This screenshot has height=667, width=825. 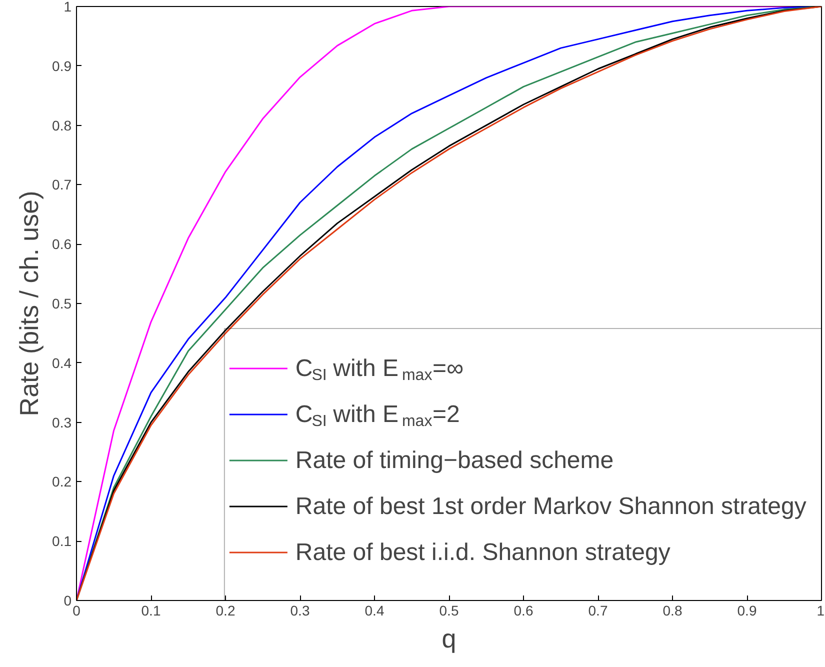 What do you see at coordinates (29, 303) in the screenshot?
I see `y-axis-title: Rate (bits / ch. use)` at bounding box center [29, 303].